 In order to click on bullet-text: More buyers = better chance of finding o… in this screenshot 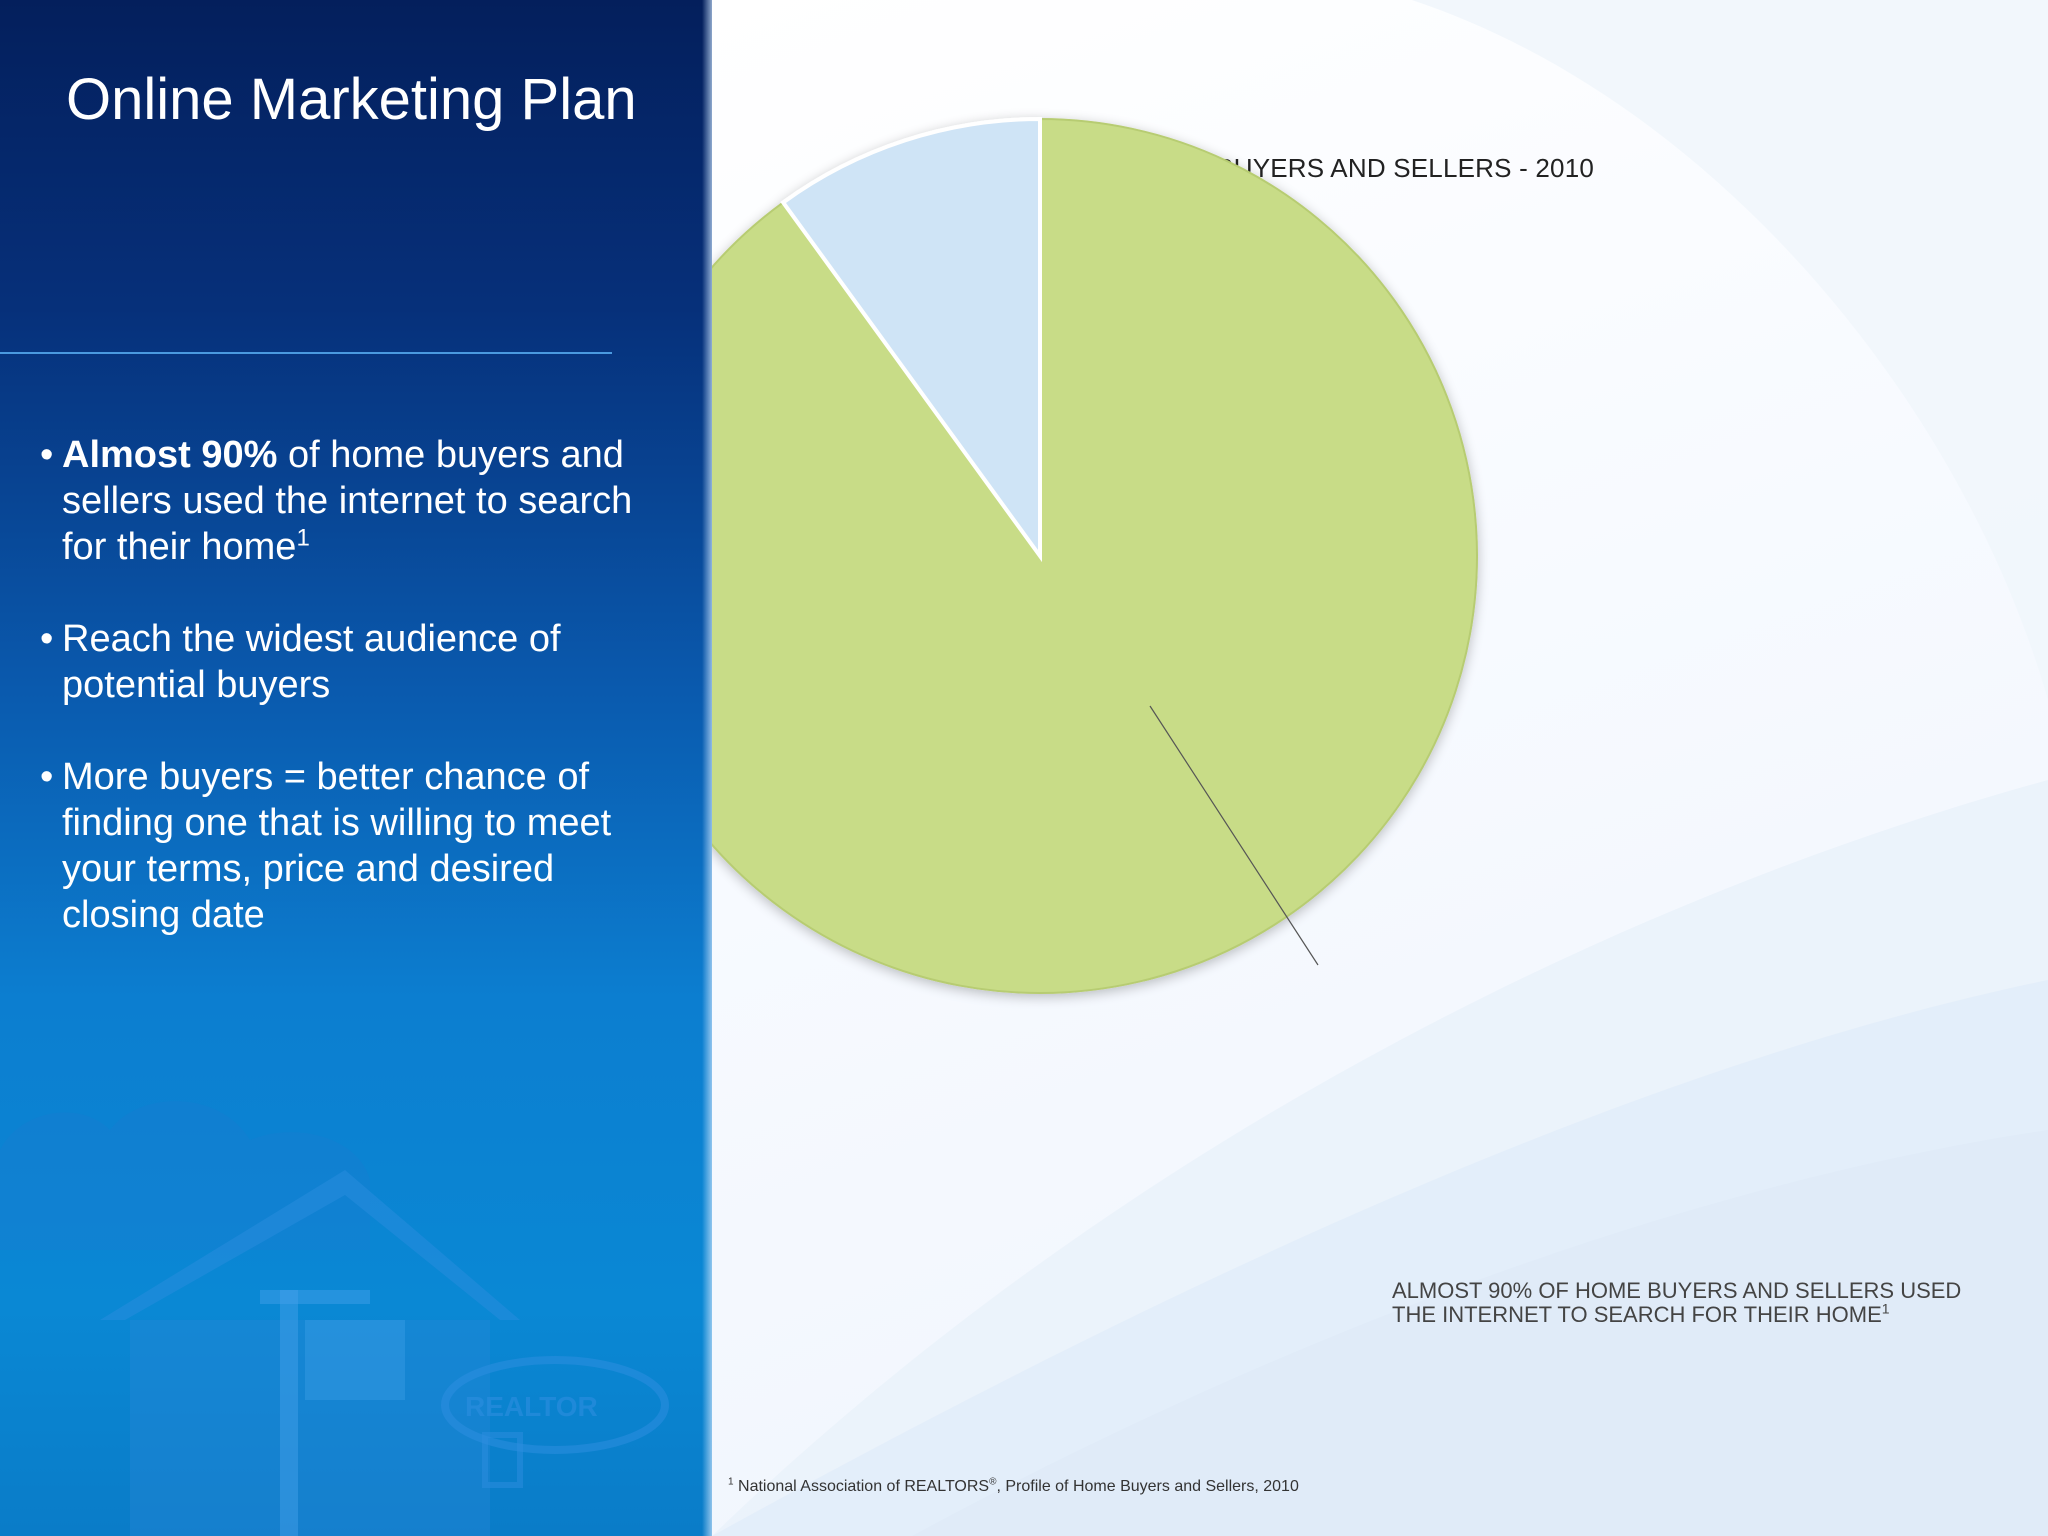, I will do `click(337, 846)`.